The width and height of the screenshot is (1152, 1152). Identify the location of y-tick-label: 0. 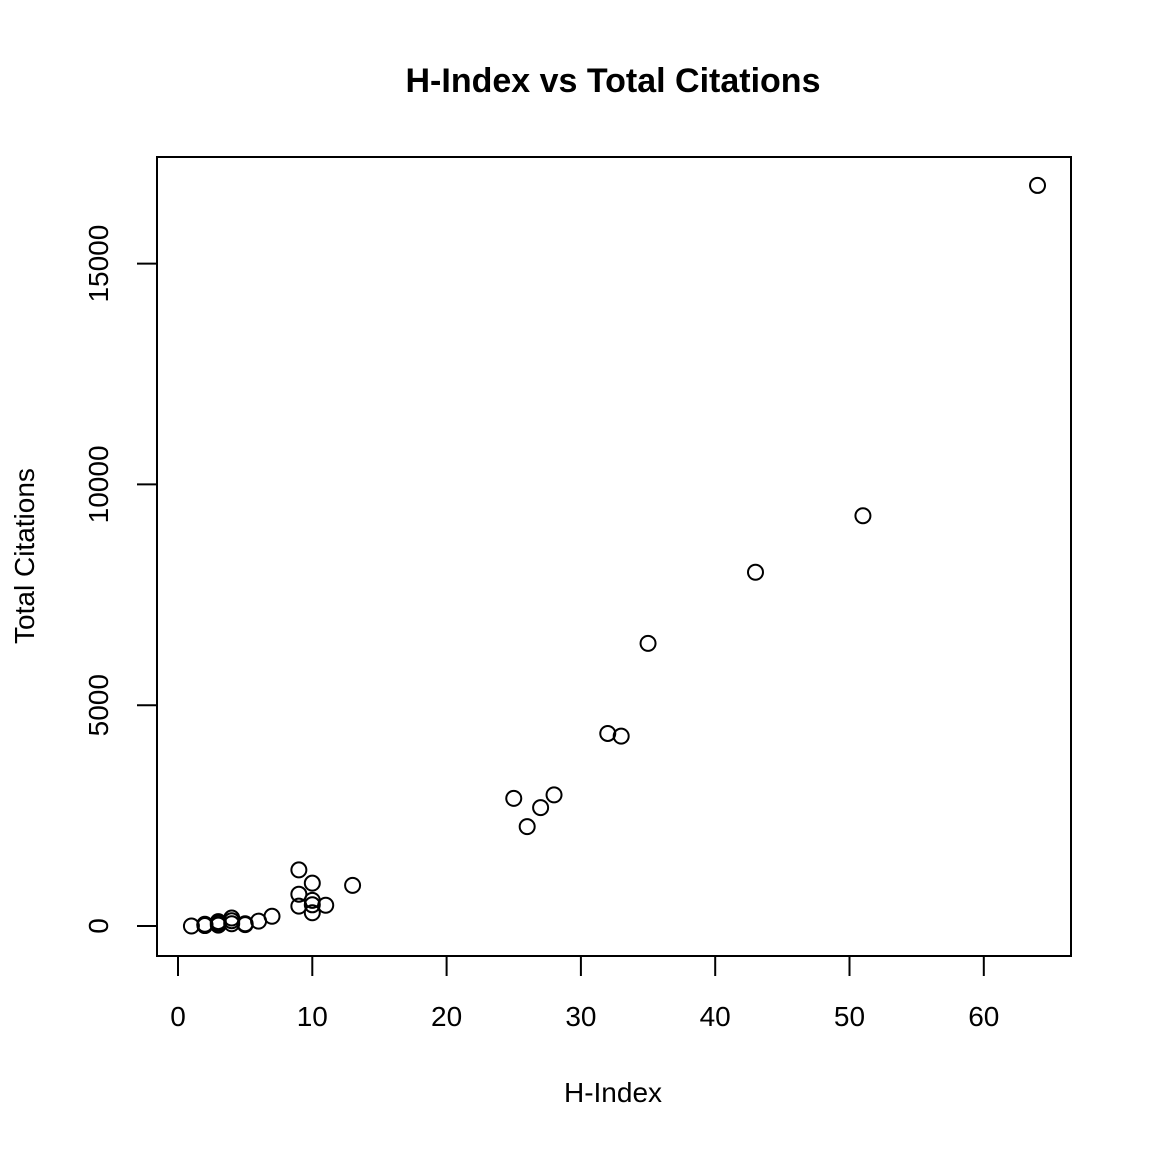
(98, 926).